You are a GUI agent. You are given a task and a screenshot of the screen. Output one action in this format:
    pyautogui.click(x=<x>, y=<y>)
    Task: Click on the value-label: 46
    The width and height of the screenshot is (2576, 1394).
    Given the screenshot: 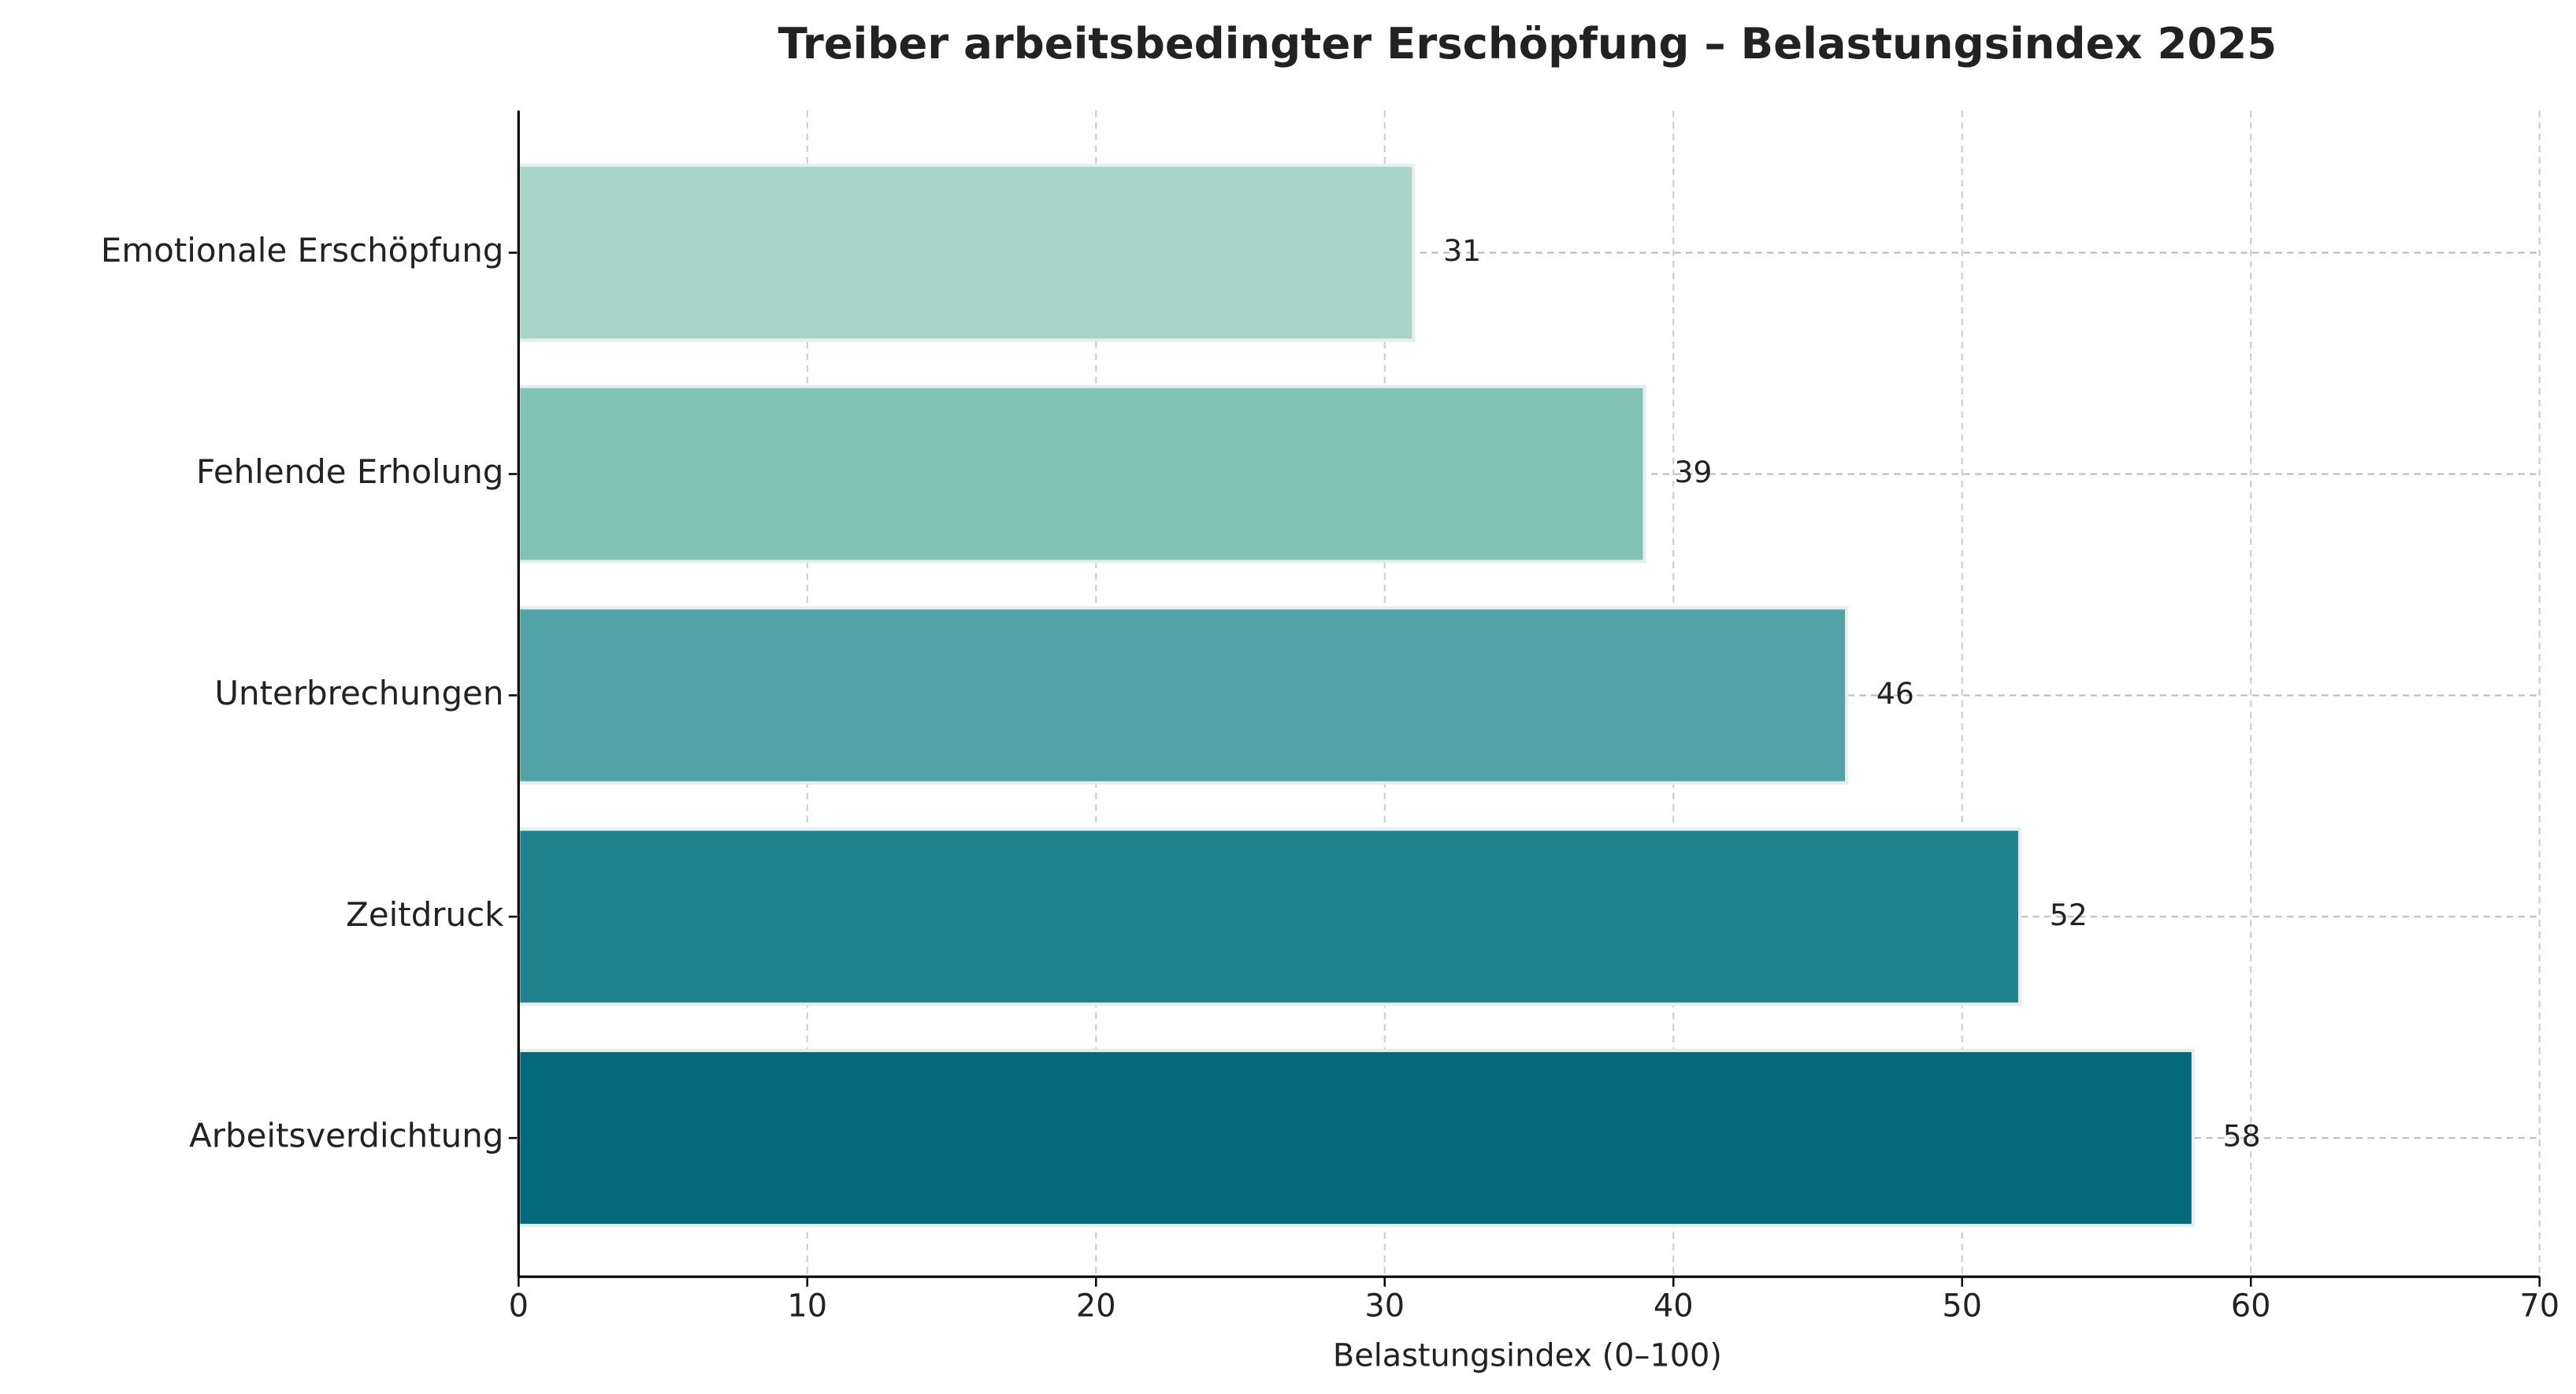 What is the action you would take?
    pyautogui.click(x=1895, y=694)
    